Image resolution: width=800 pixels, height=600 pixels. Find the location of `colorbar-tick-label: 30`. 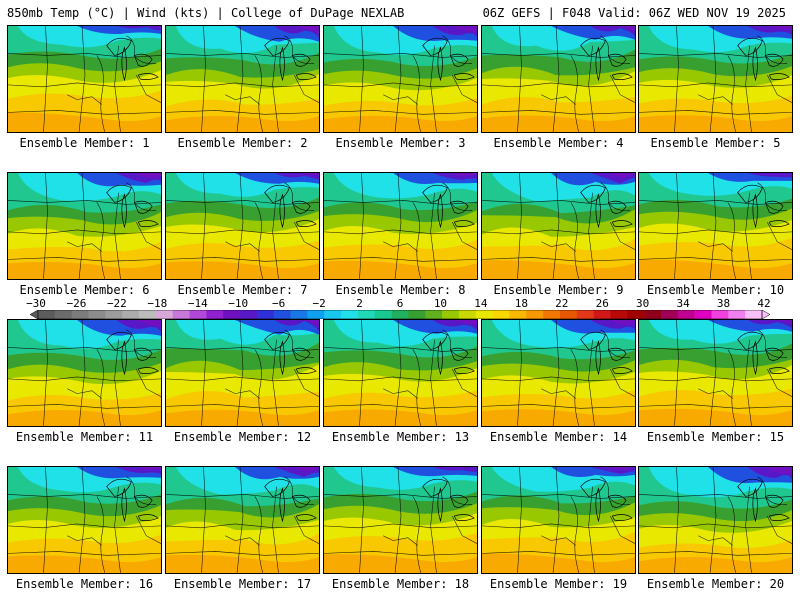

colorbar-tick-label: 30 is located at coordinates (643, 303).